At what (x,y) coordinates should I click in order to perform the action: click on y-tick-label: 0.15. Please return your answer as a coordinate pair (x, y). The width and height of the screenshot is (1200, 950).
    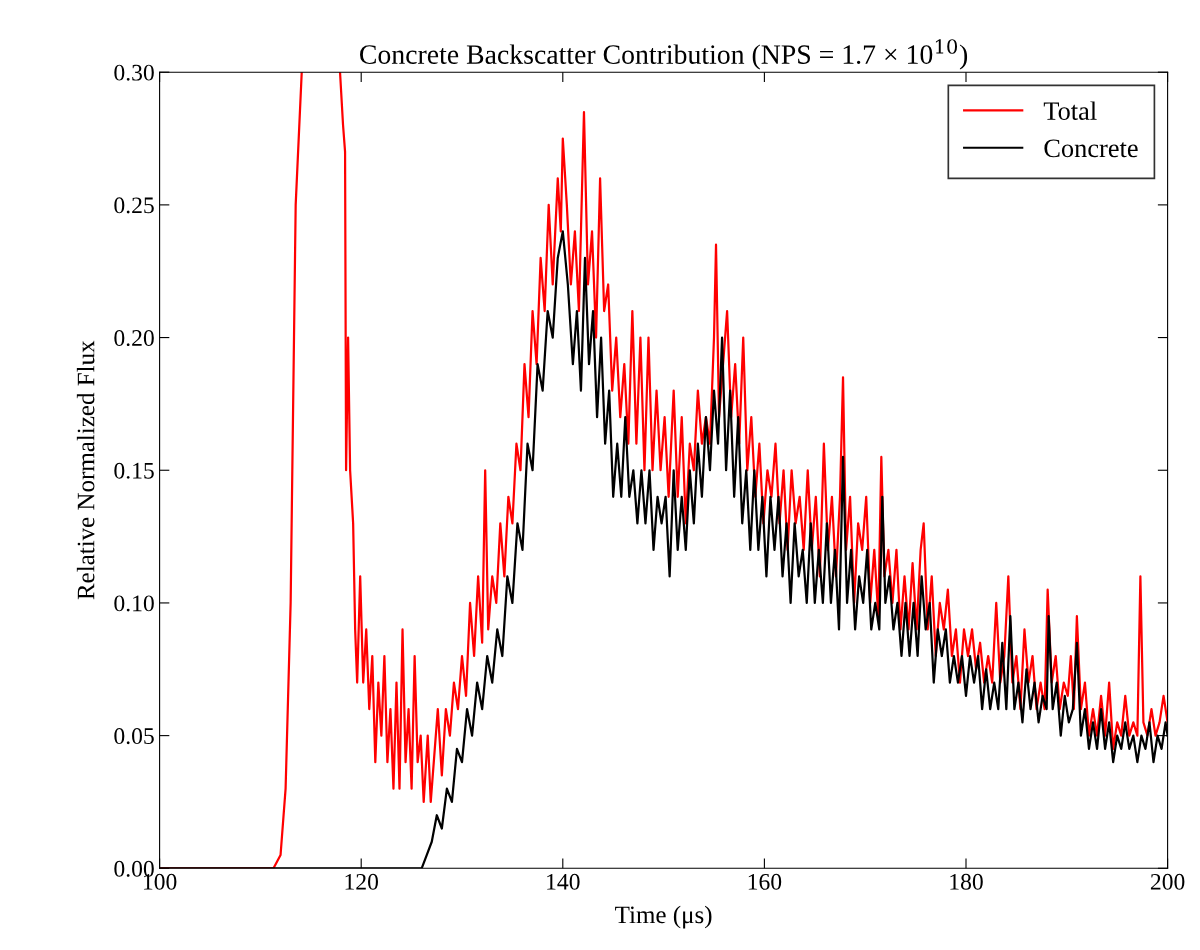
    Looking at the image, I should click on (134, 470).